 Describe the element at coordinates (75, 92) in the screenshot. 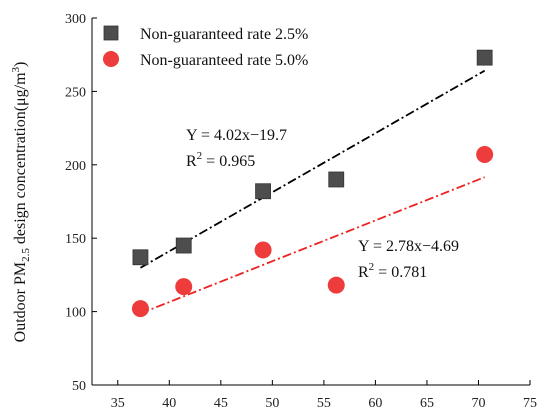

I see `y-tick-label: 250` at that location.